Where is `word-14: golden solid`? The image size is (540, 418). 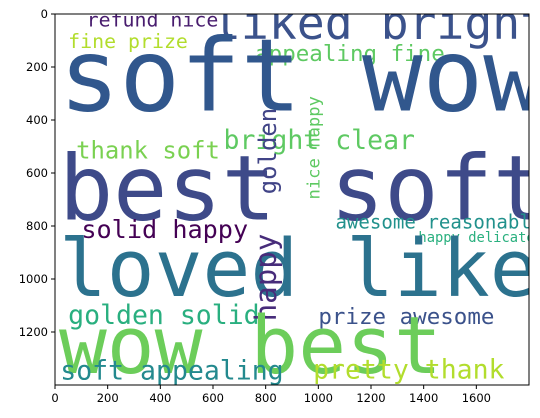 word-14: golden solid is located at coordinates (163, 315).